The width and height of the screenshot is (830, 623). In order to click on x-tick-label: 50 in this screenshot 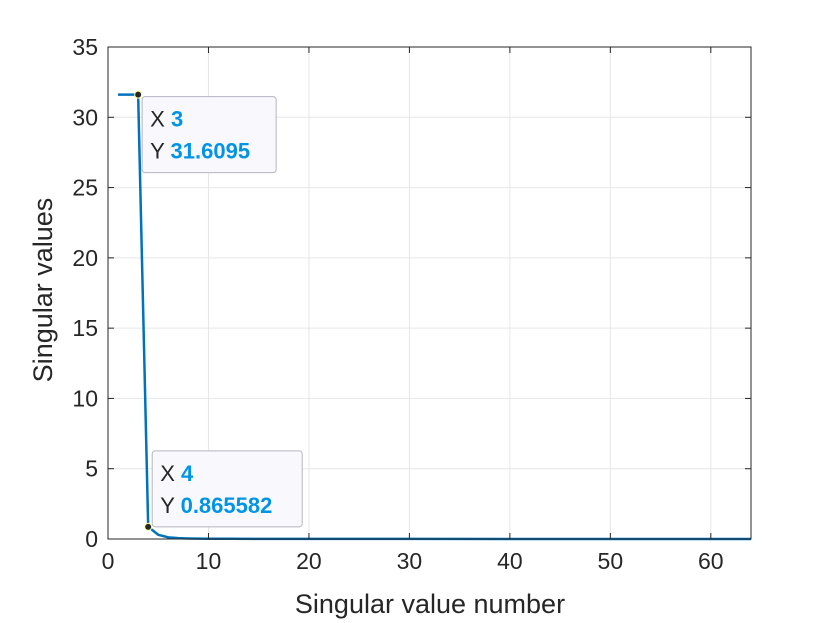, I will do `click(611, 561)`.